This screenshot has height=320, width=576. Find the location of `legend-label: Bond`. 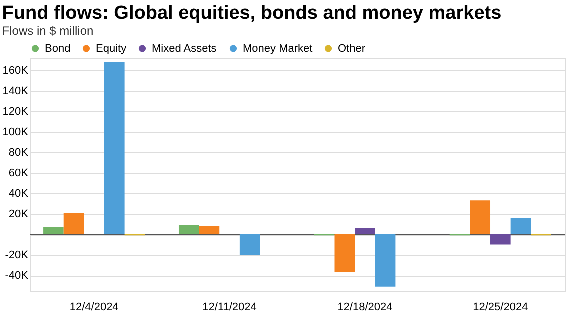

legend-label: Bond is located at coordinates (58, 48).